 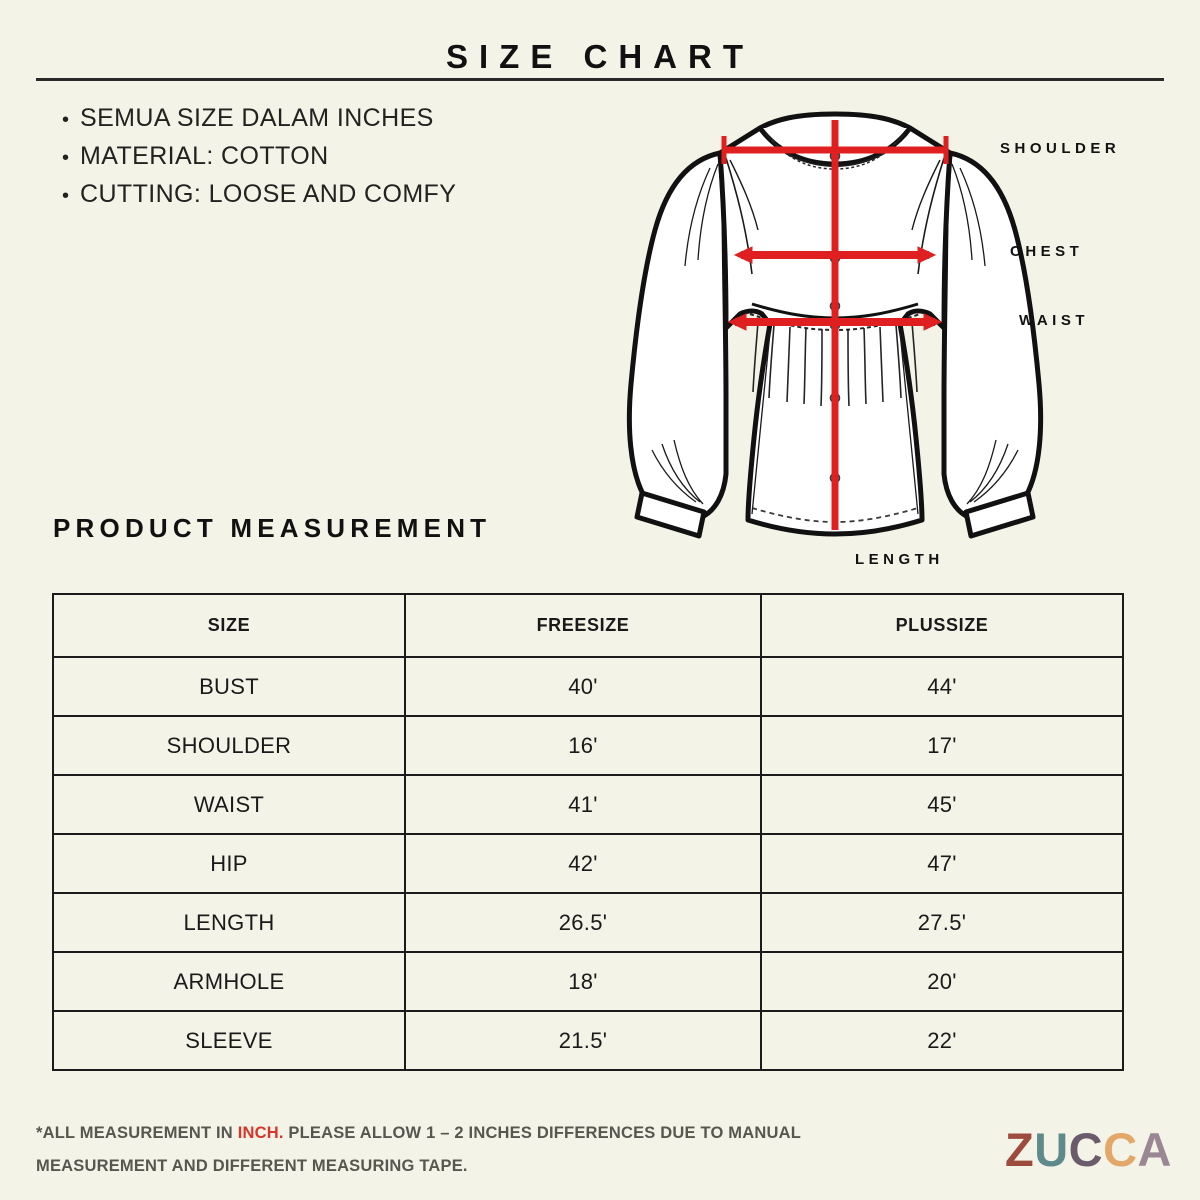 What do you see at coordinates (583, 745) in the screenshot?
I see `cell-freesize: 16'` at bounding box center [583, 745].